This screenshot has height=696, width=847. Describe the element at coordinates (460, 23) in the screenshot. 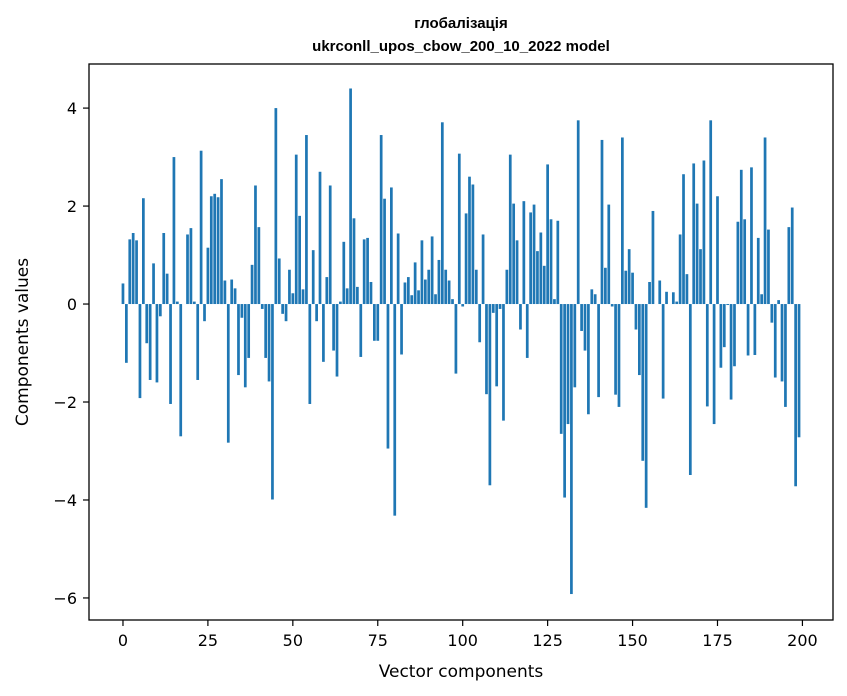

I see `chart-title: глобалізація` at that location.